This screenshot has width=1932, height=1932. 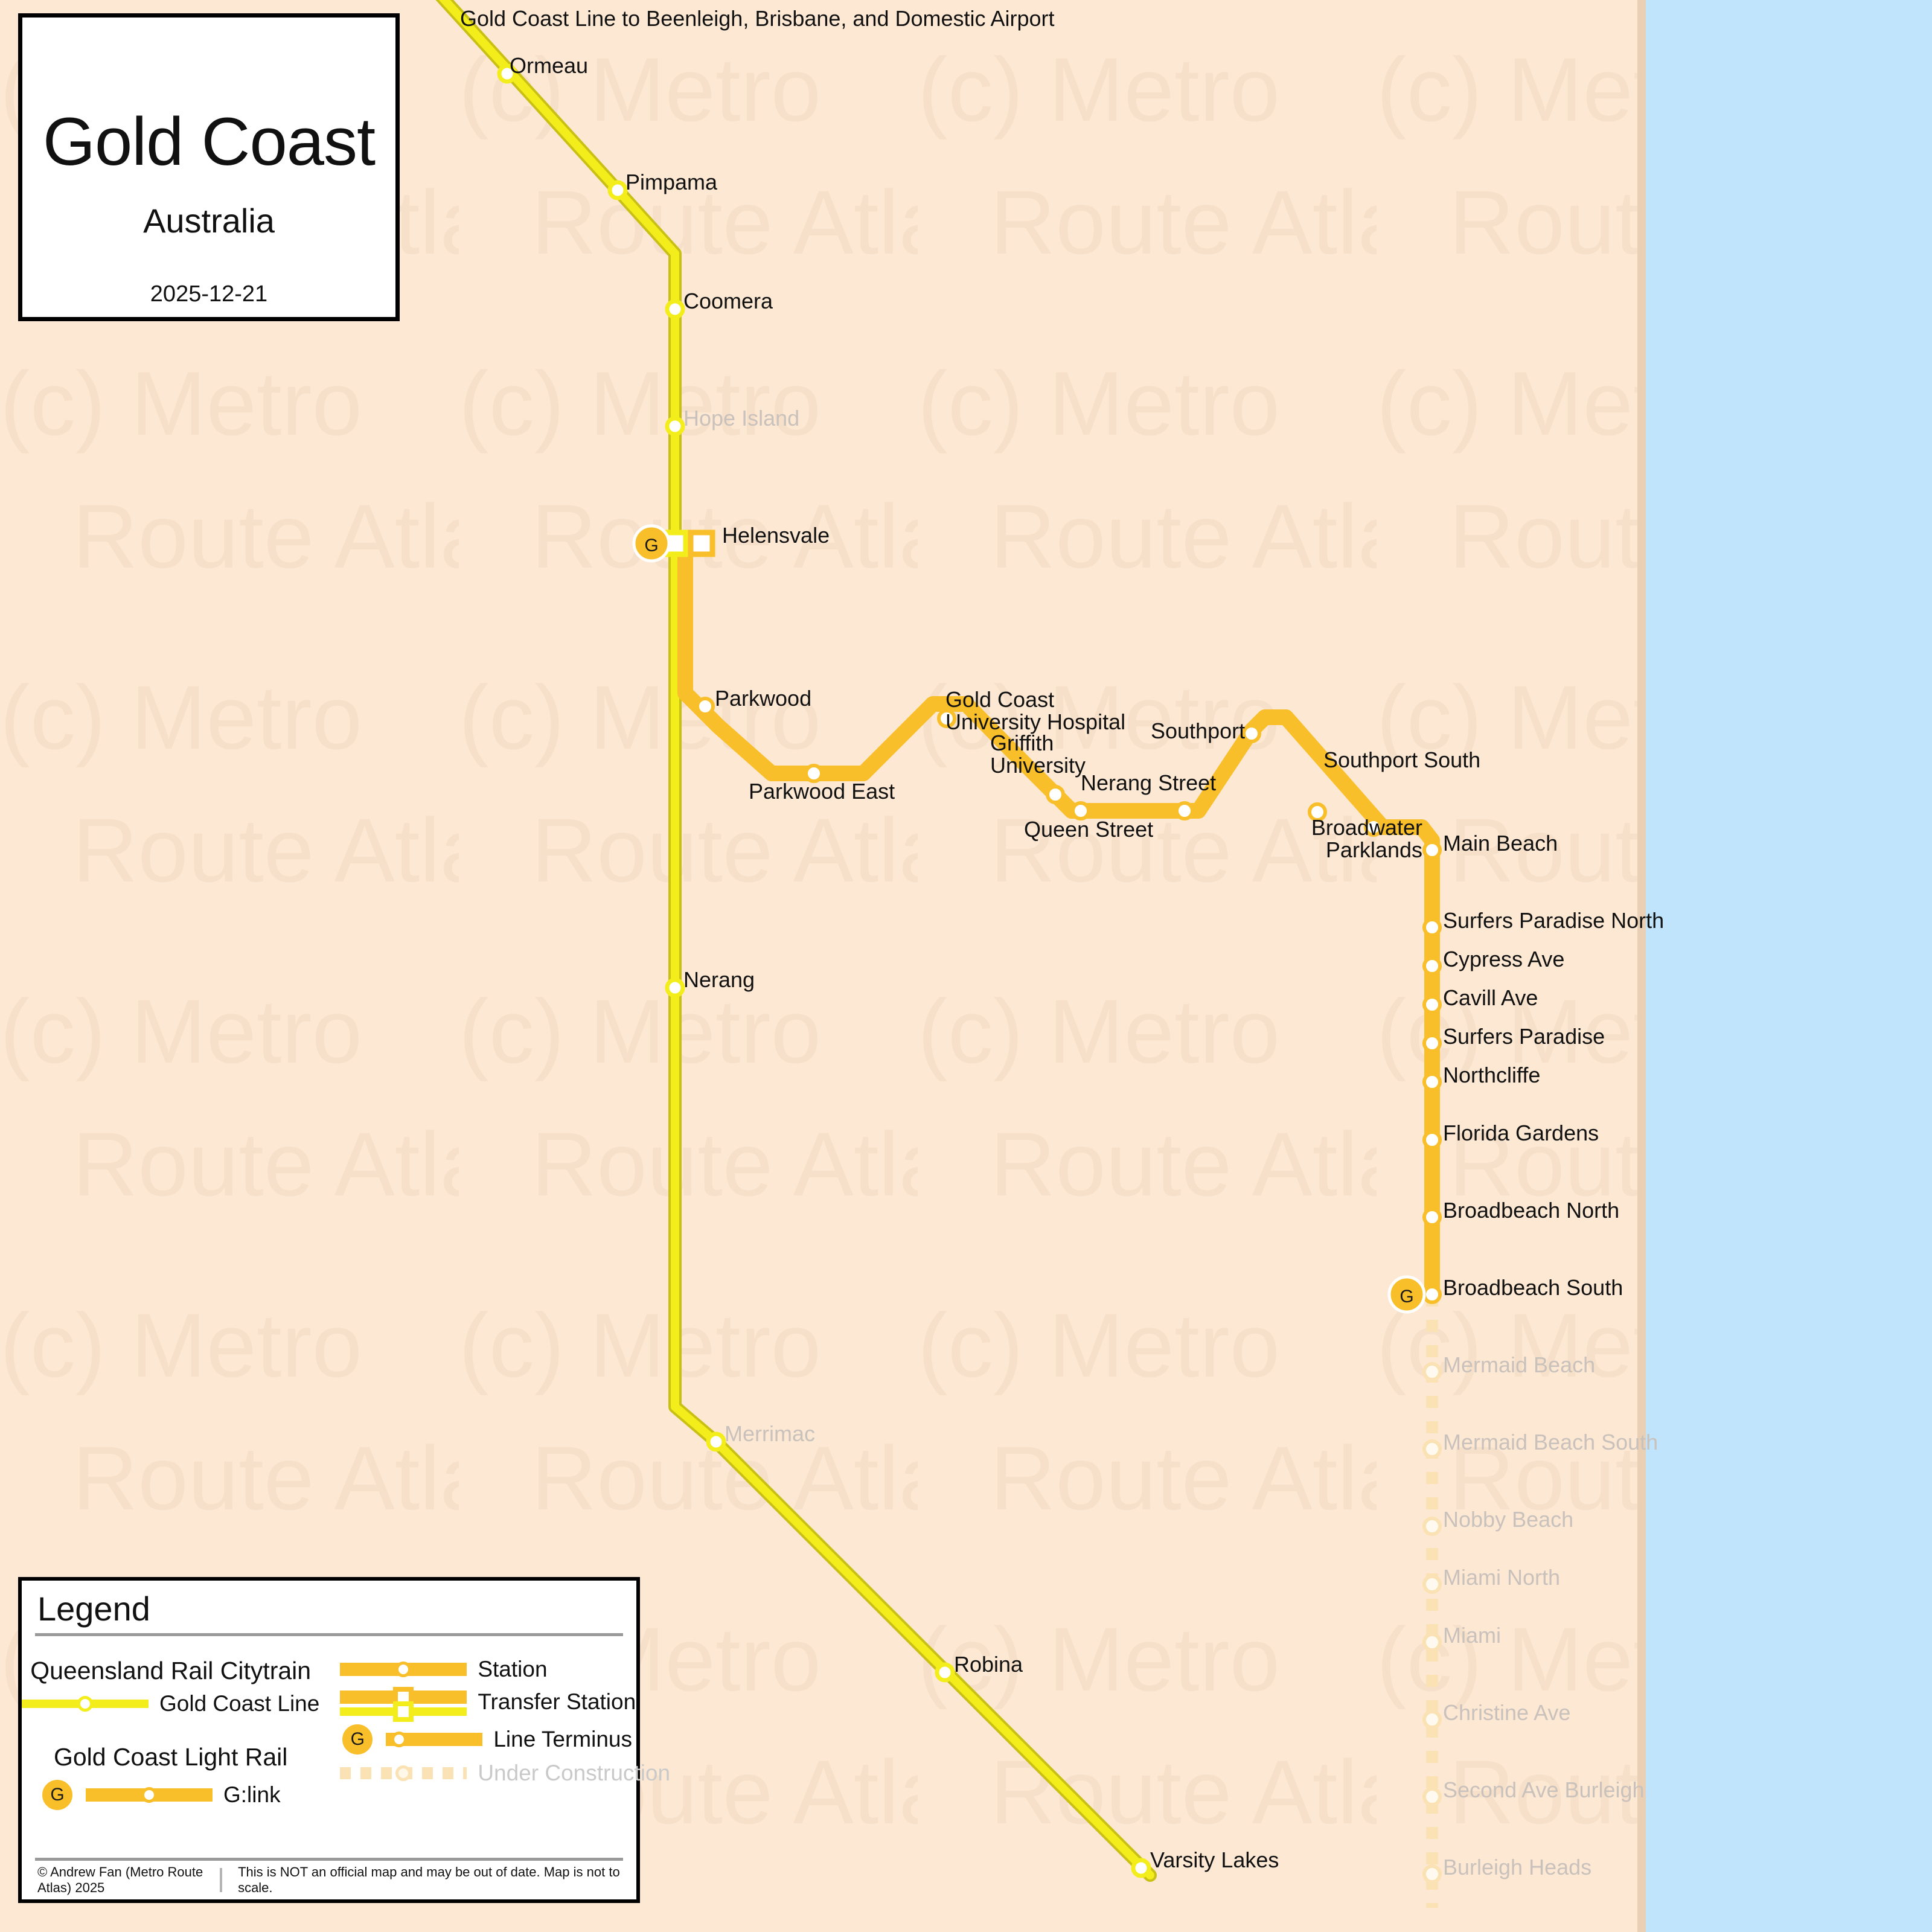 I want to click on legend-entry-under-construction: Under Construction, so click(x=505, y=1773).